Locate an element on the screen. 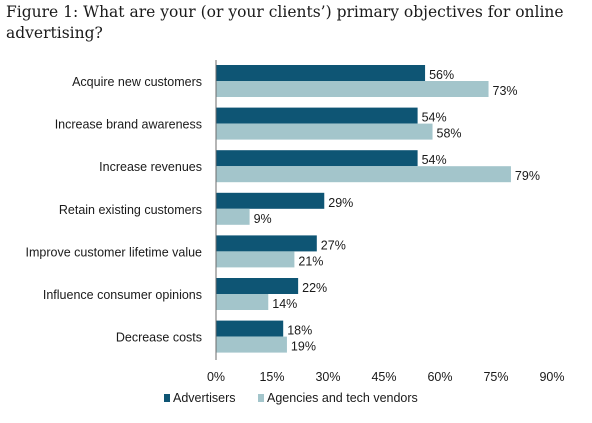 This screenshot has height=423, width=592. x-tick-label: 15% is located at coordinates (271, 377).